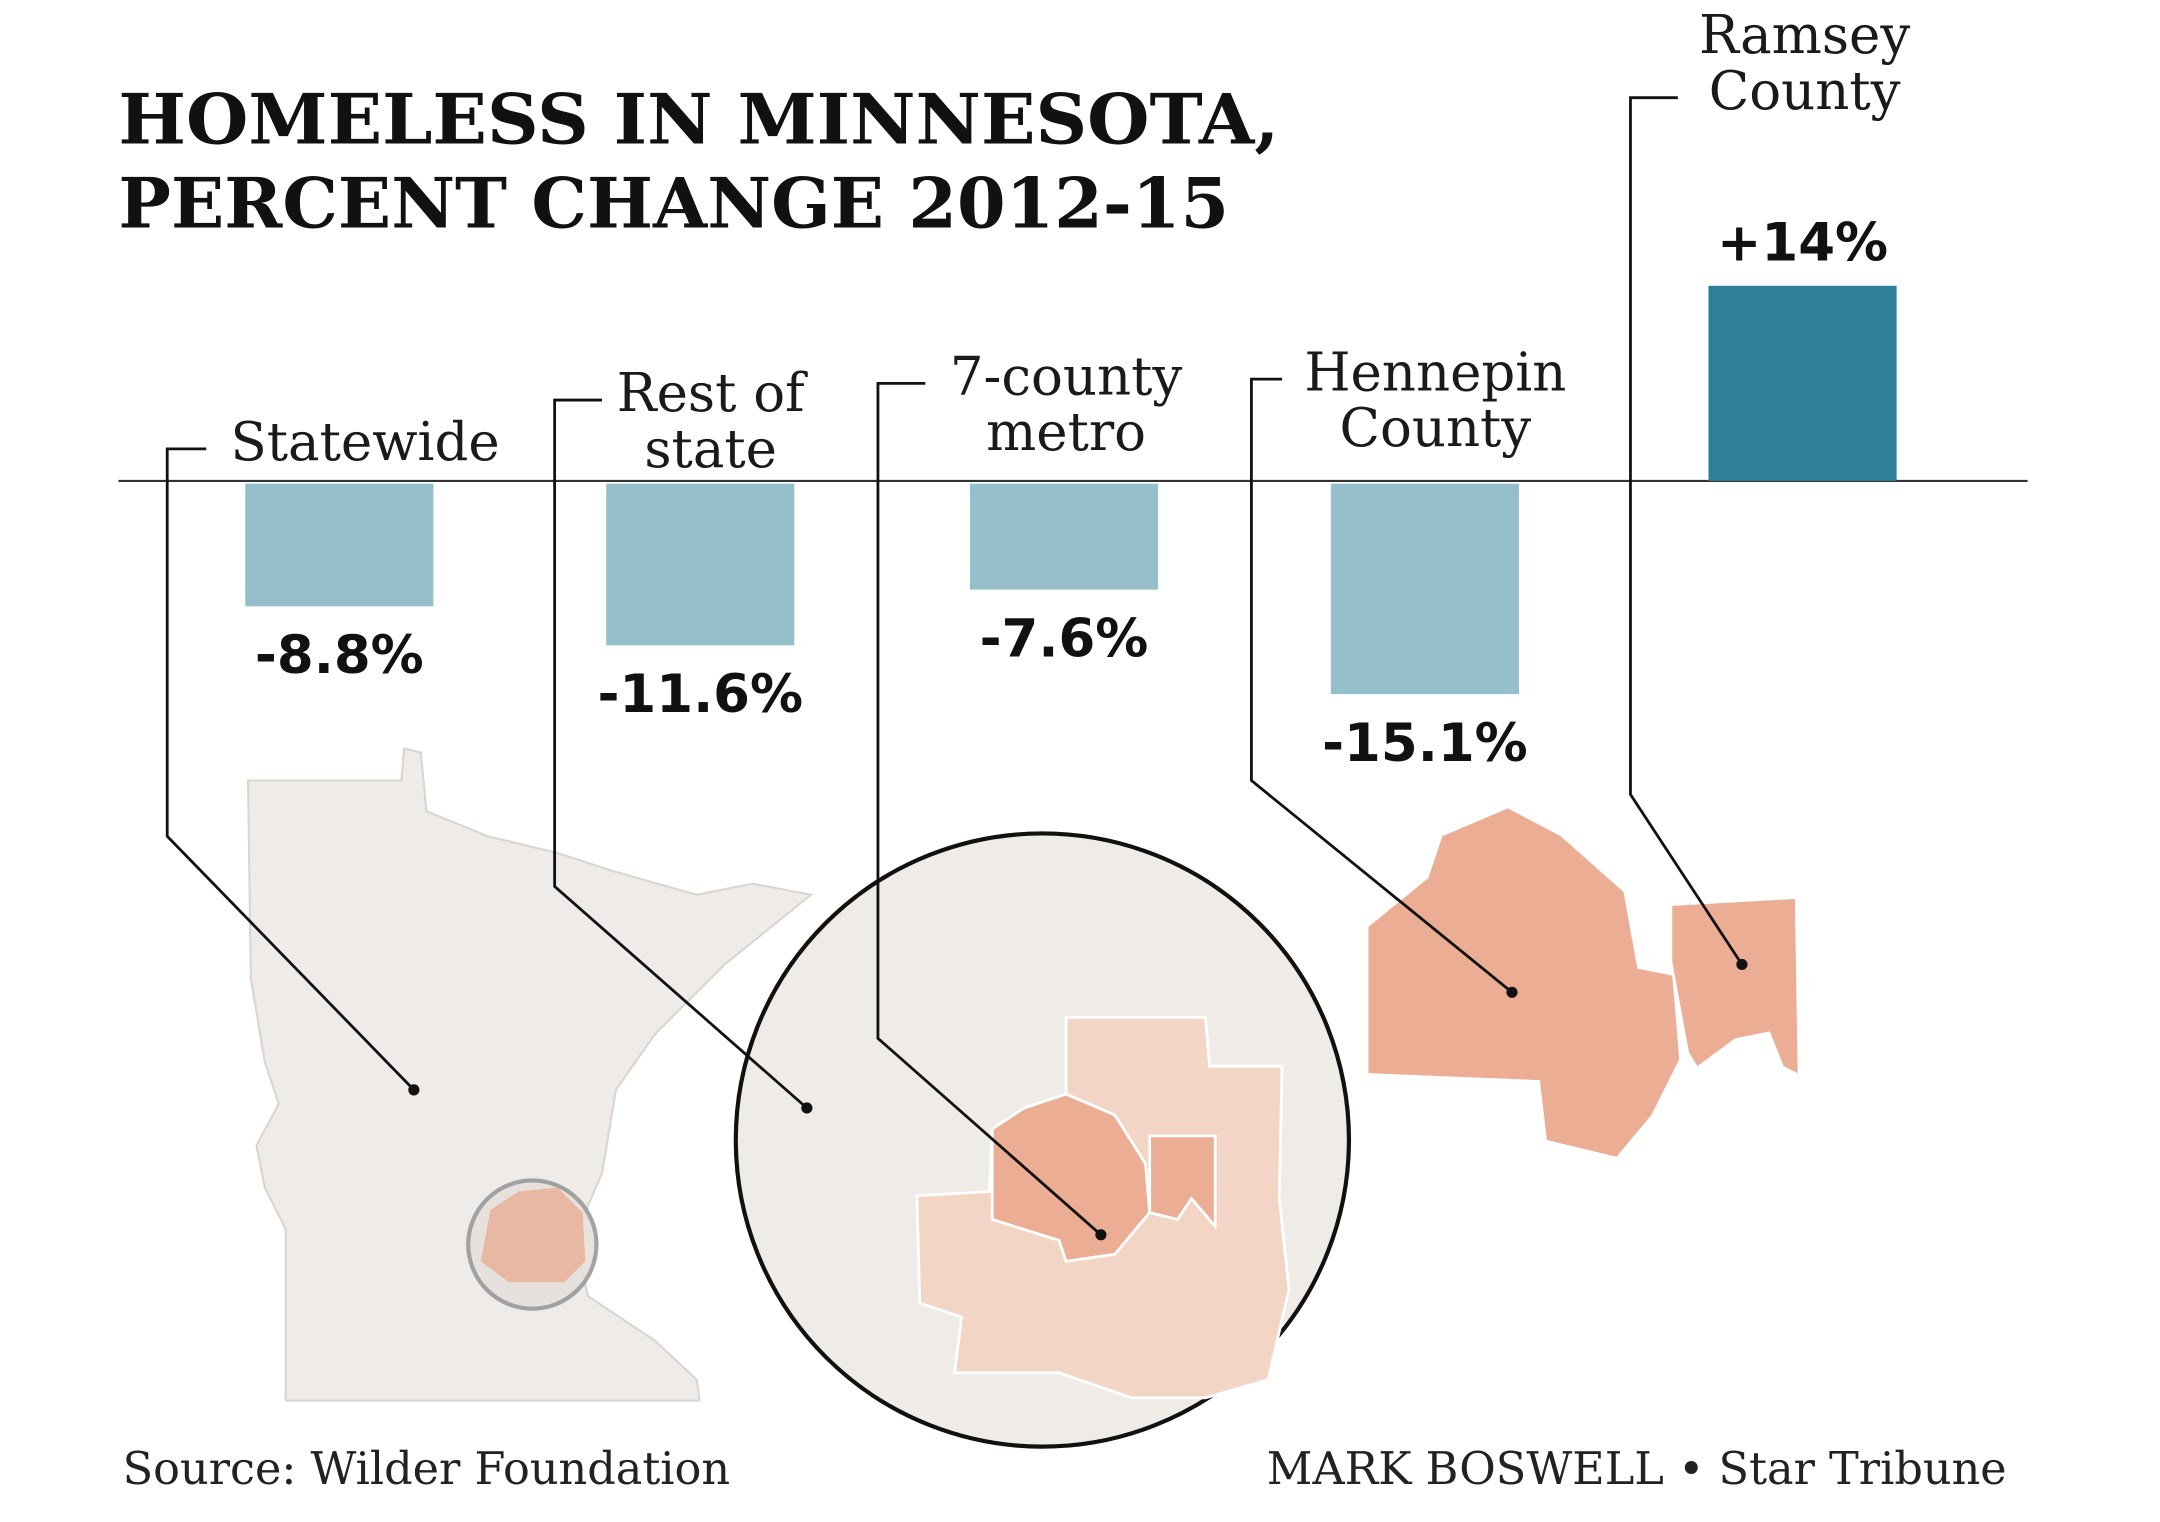  I want to click on value-label-4: +14%, so click(1802, 243).